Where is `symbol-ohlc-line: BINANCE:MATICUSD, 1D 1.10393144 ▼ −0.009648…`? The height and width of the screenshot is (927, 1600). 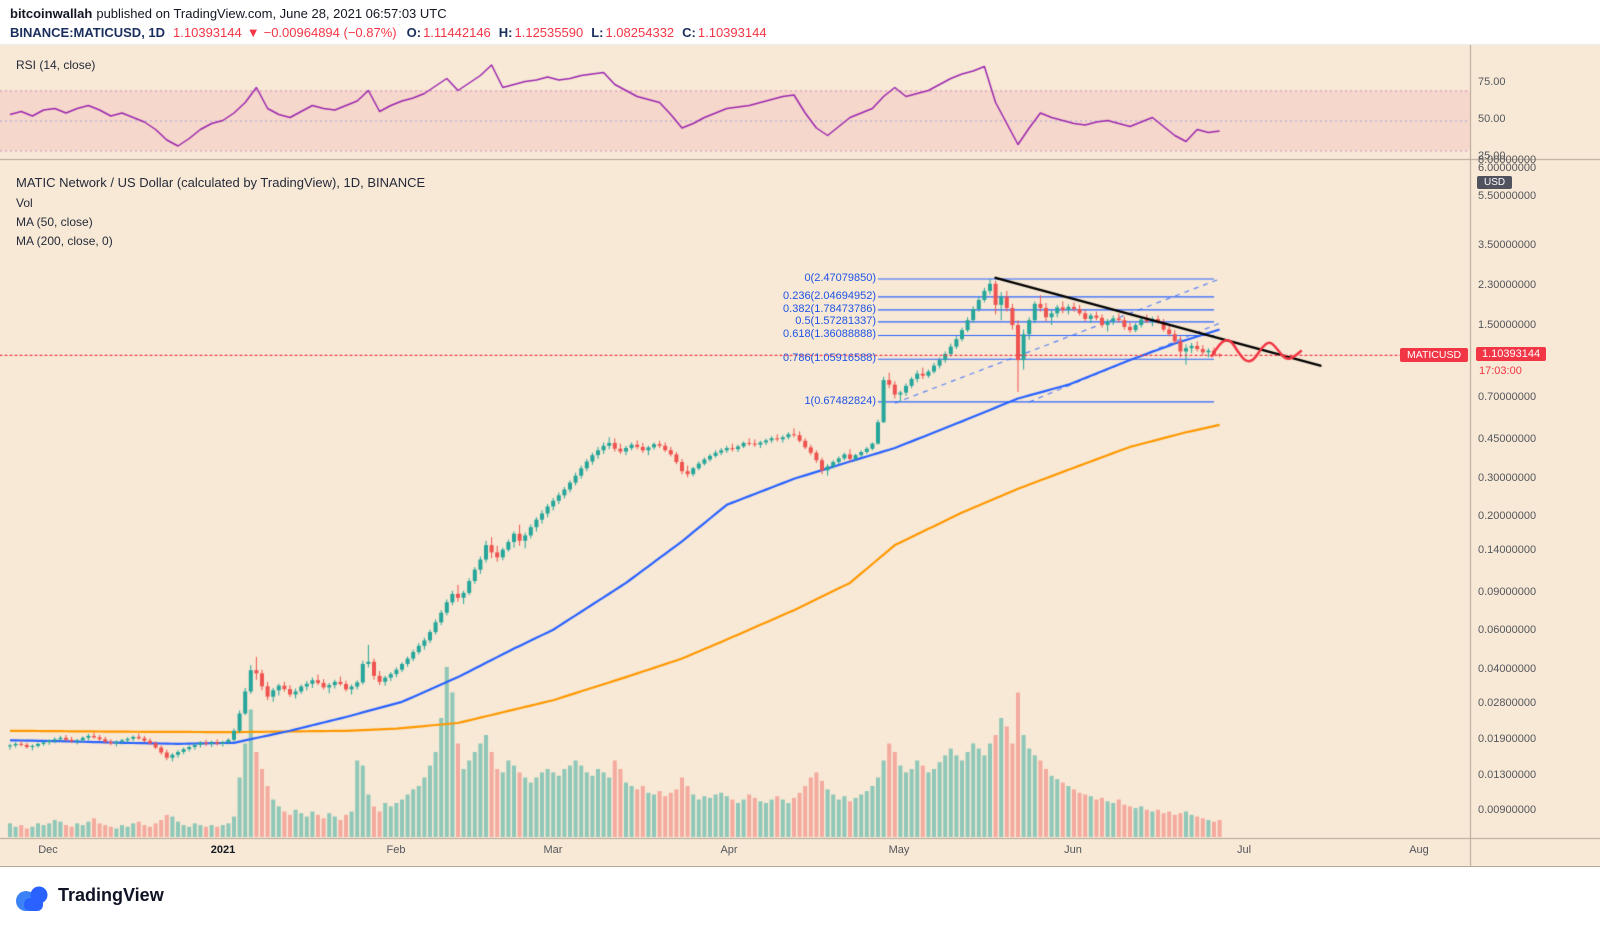 symbol-ohlc-line: BINANCE:MATICUSD, 1D 1.10393144 ▼ −0.009648… is located at coordinates (388, 32).